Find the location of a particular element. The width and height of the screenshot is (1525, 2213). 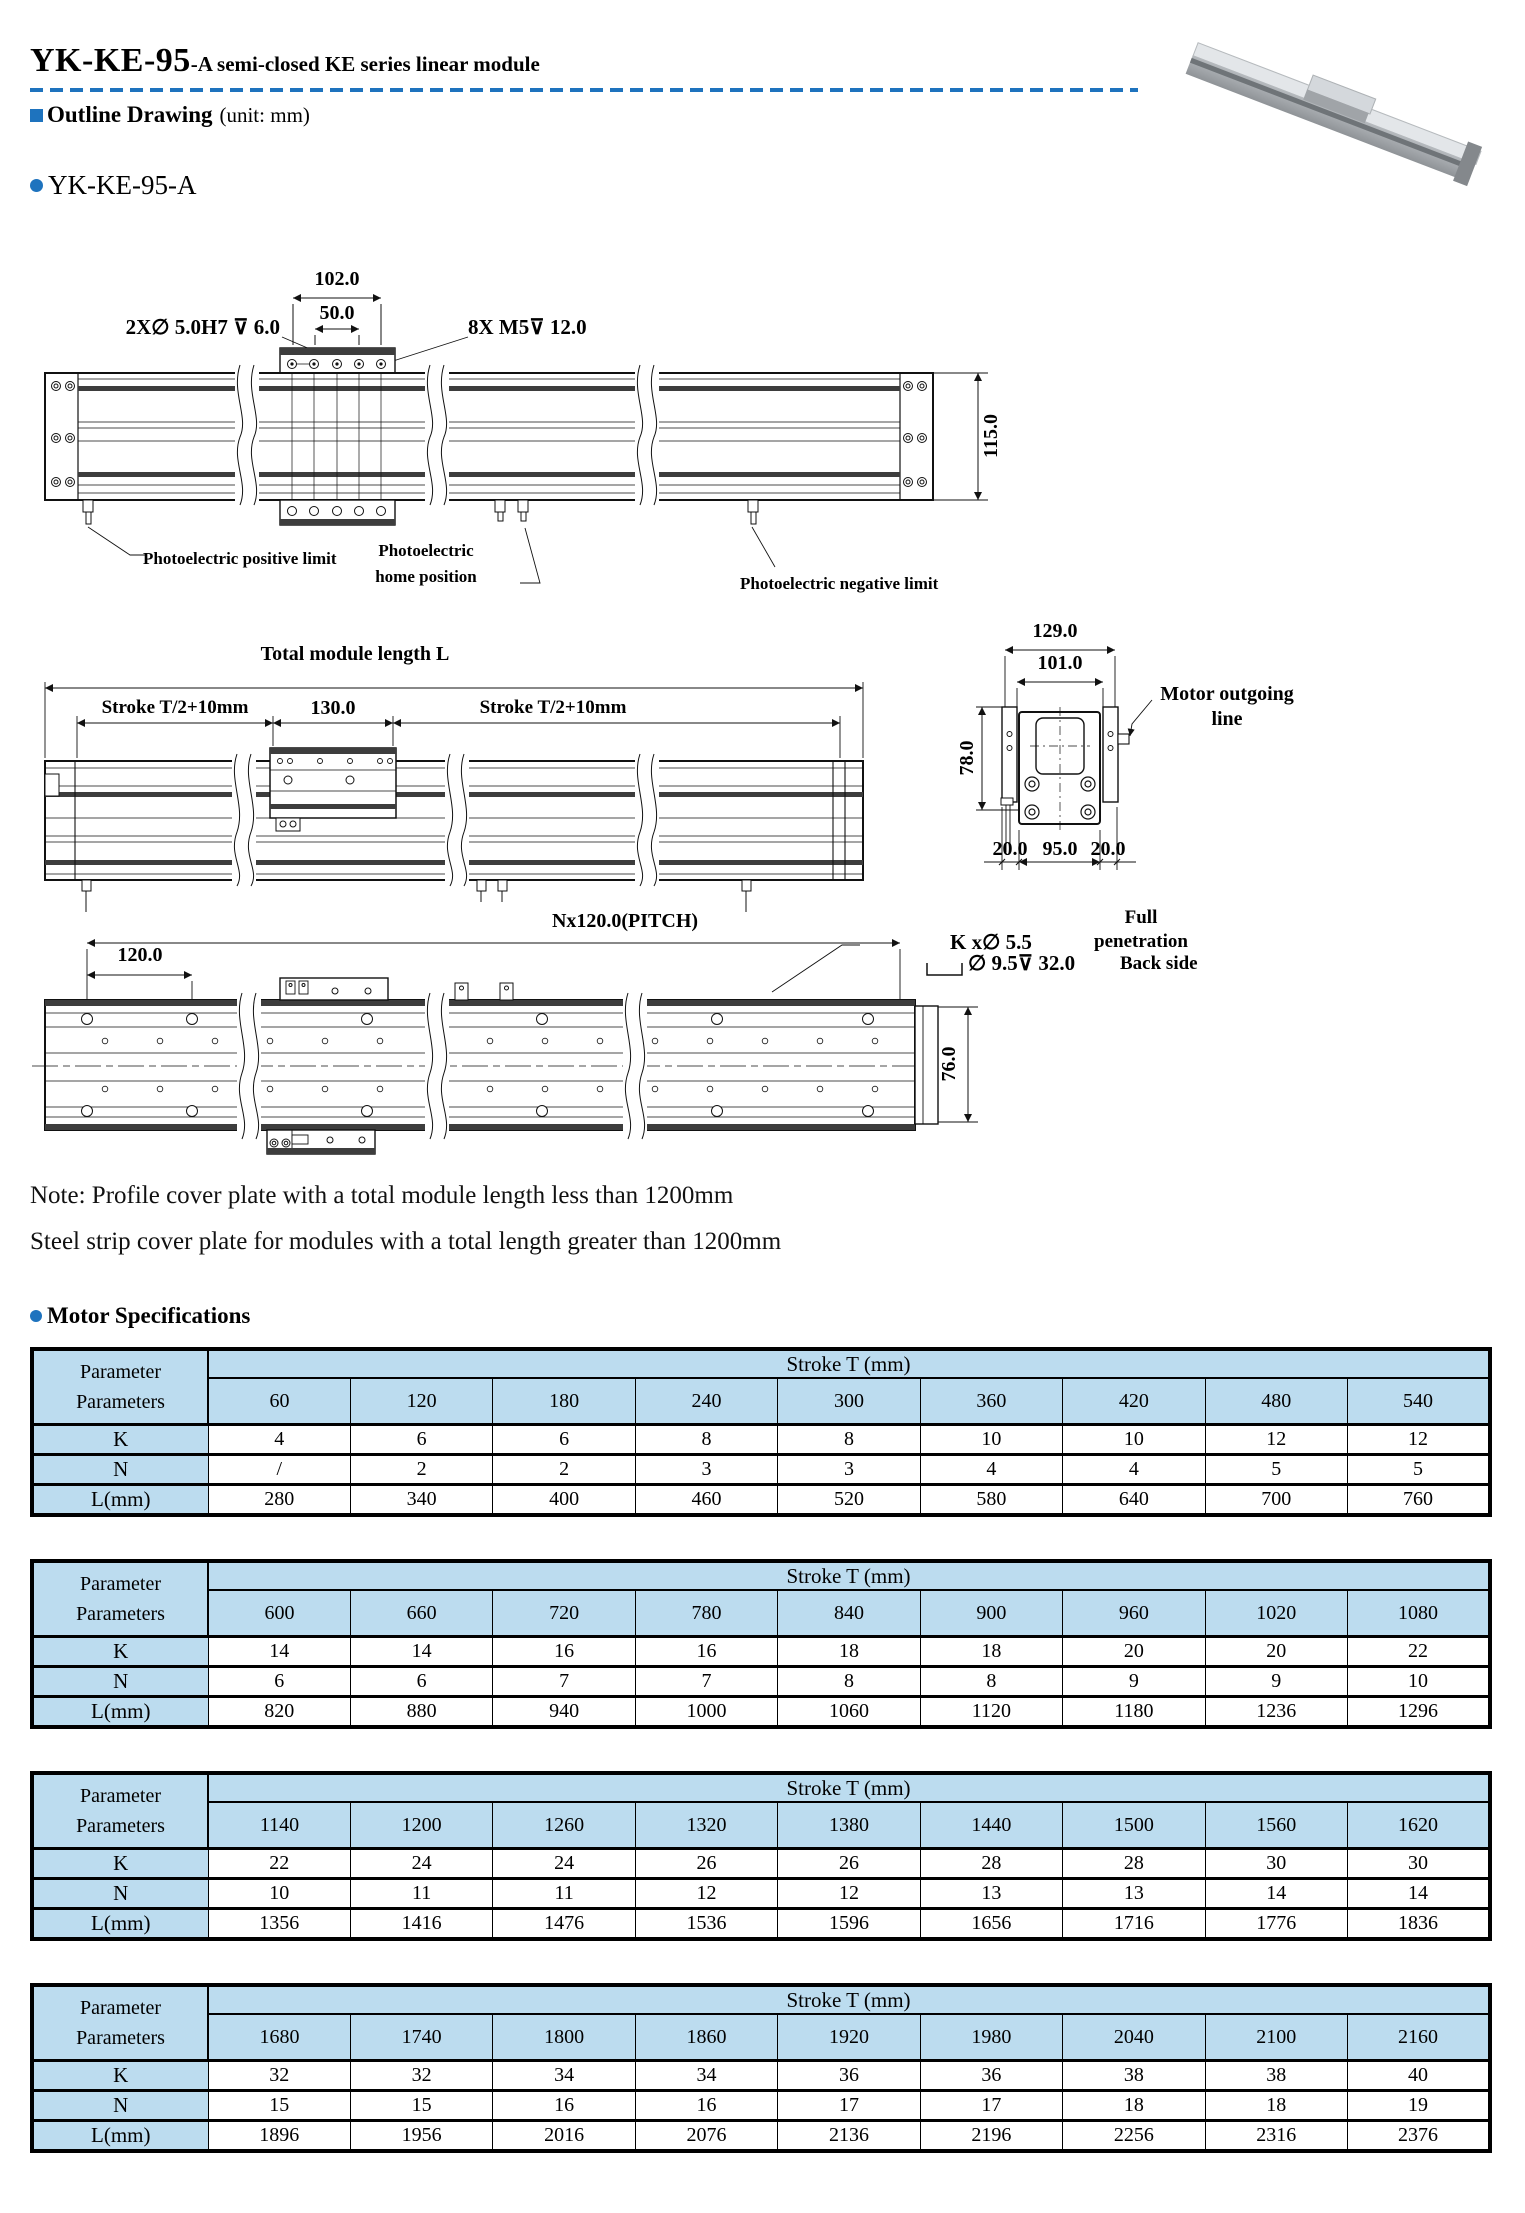

dim-76: 76.0 is located at coordinates (949, 1064).